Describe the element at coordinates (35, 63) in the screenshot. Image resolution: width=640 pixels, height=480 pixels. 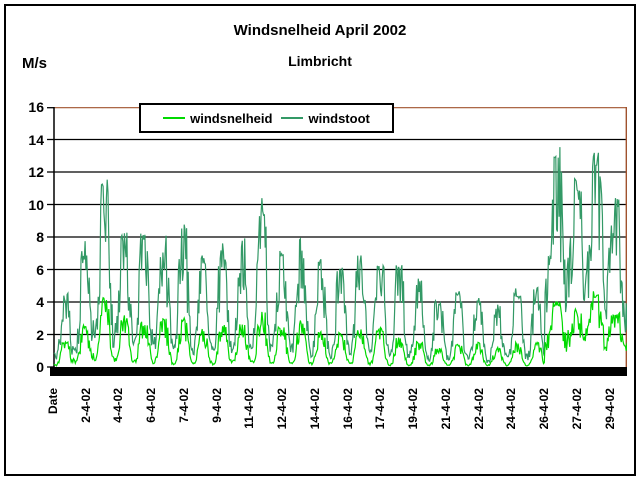
I see `y-axis-unit-label: M/s` at that location.